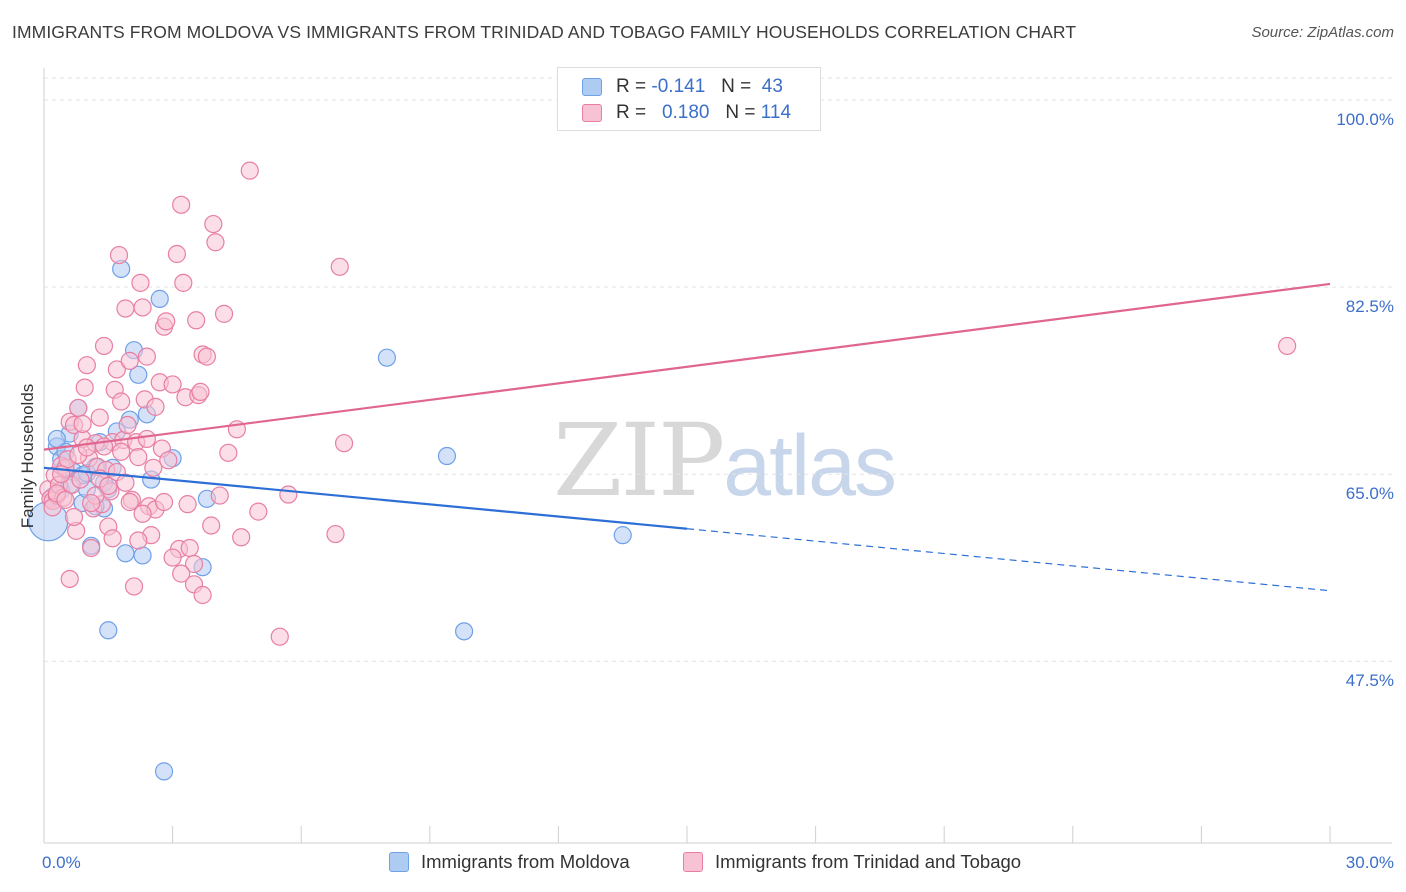  What do you see at coordinates (525, 861) in the screenshot?
I see `bottom-legend-label-moldova: Immigrants from Moldova` at bounding box center [525, 861].